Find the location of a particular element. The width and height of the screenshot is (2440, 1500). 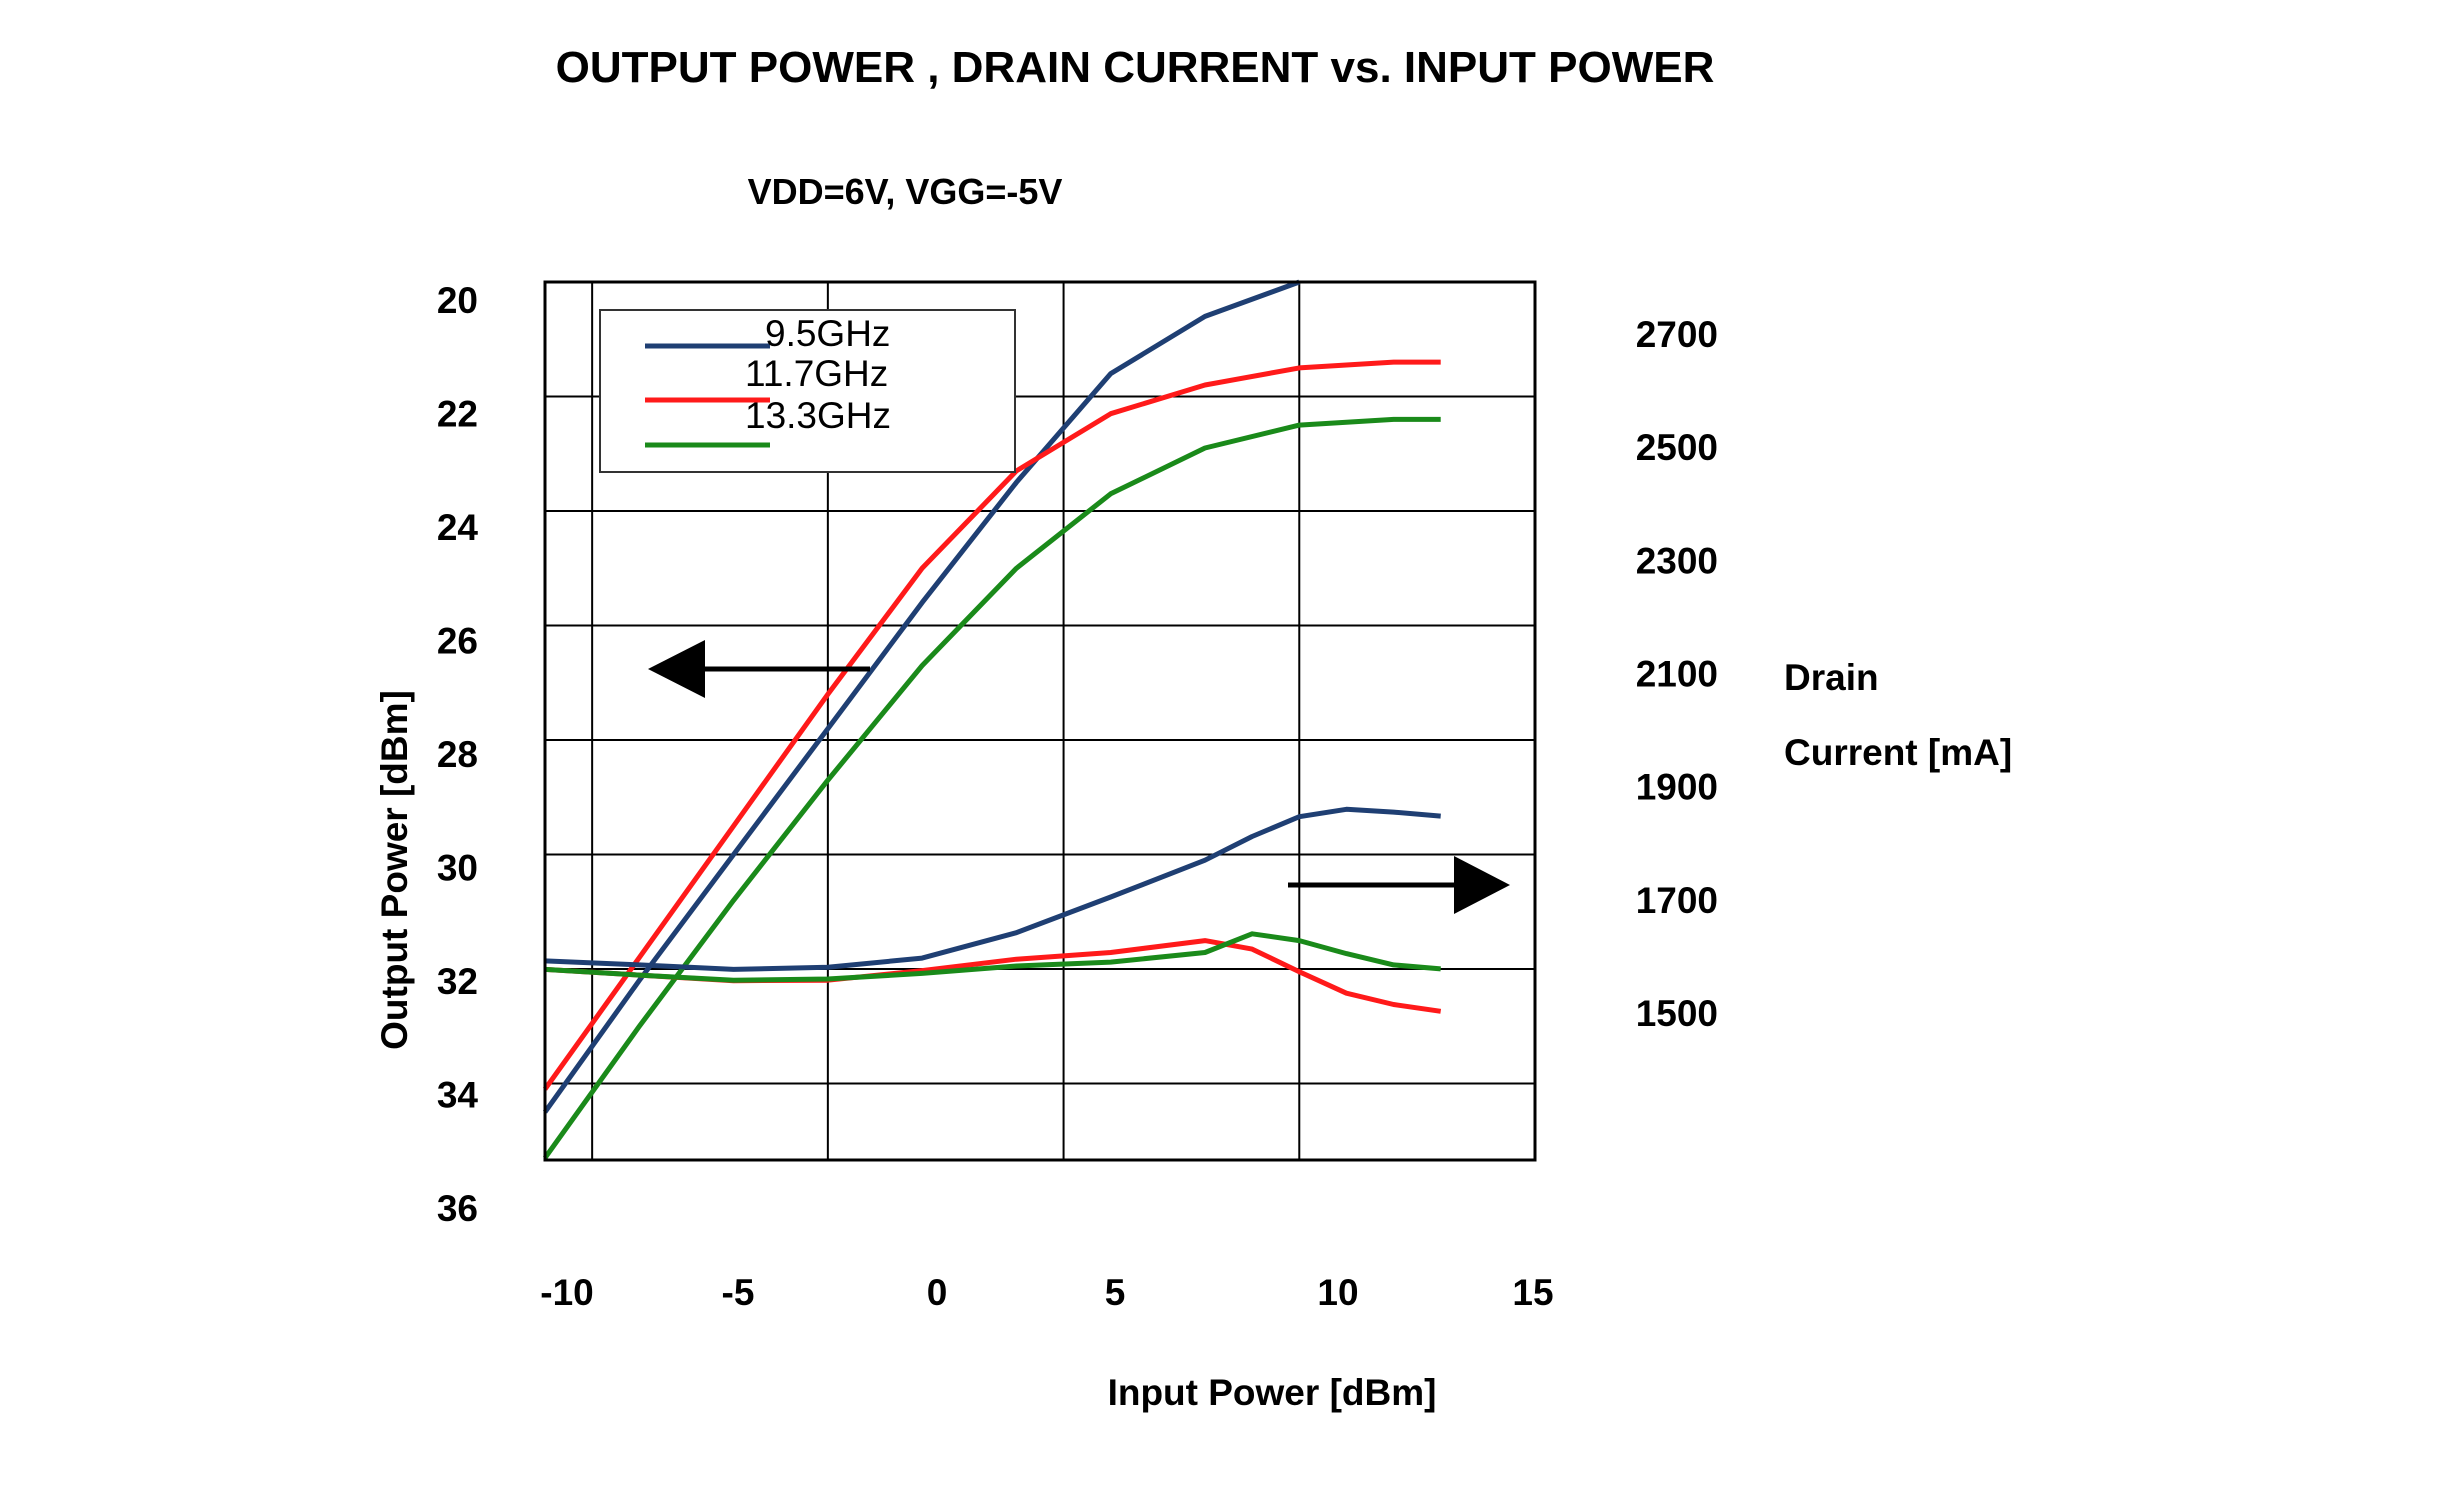

legend: 9.5GHz 11.7GHz 13.3GHz is located at coordinates (807, 391).